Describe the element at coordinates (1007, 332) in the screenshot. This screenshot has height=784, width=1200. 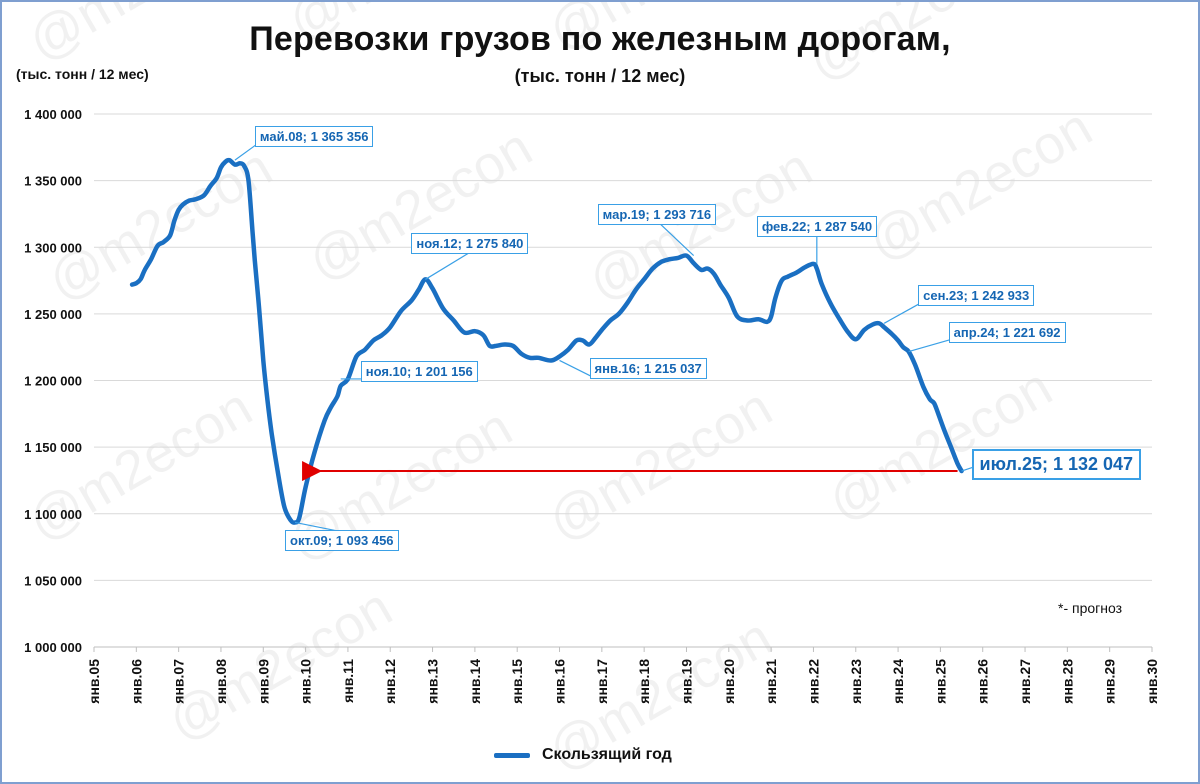
I see `data-label: апр.24; 1 221 692` at that location.